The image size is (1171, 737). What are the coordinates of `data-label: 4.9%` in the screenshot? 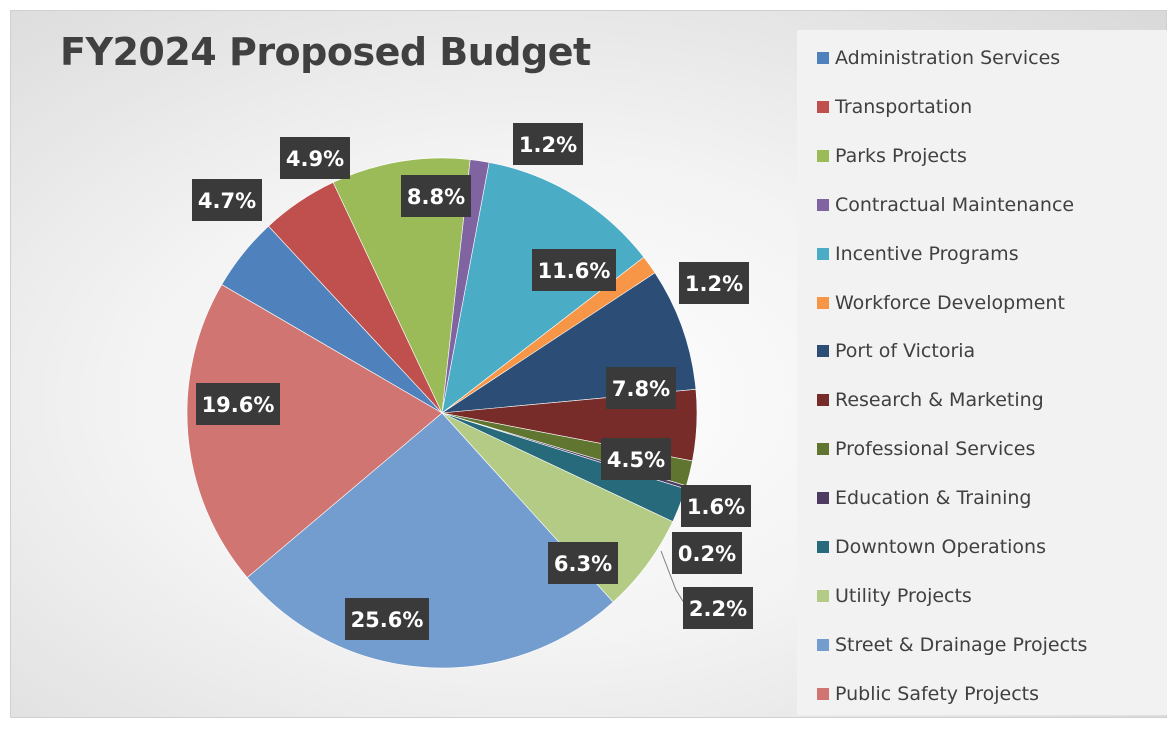 It's located at (315, 158).